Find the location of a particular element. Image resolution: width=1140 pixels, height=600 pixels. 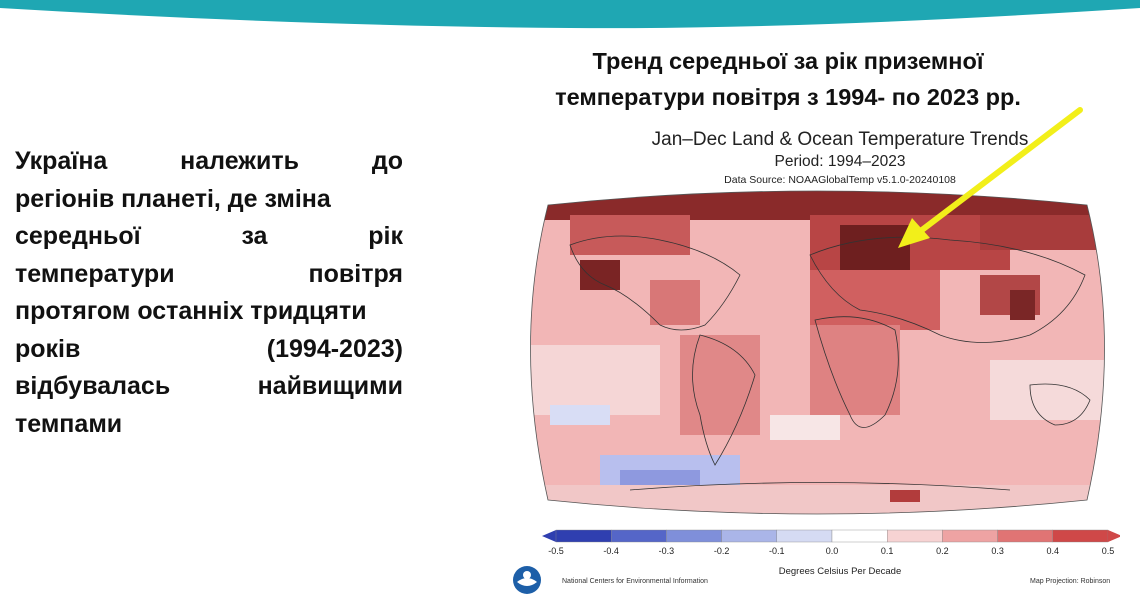

text-line: регіонів планеті, де зміна is located at coordinates (173, 198).